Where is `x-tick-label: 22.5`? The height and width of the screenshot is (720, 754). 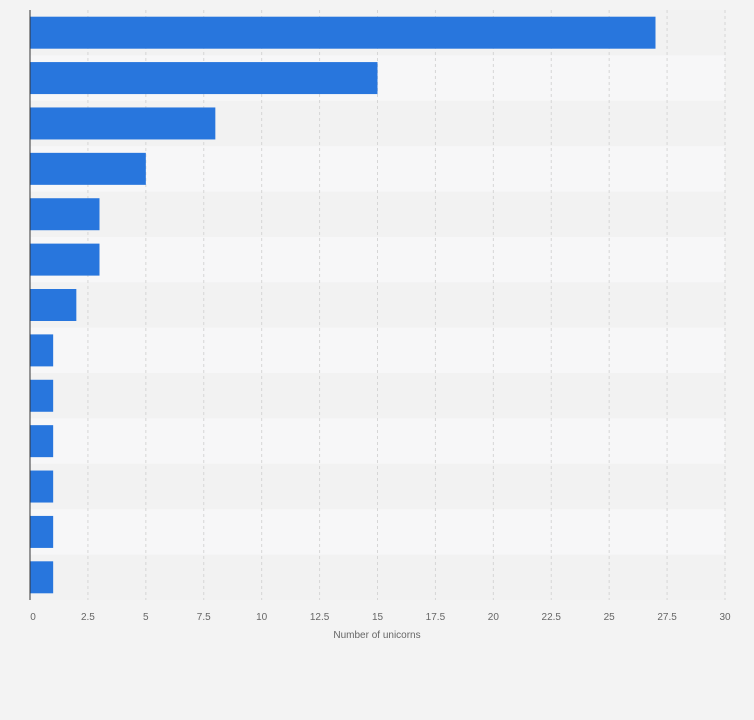
x-tick-label: 22.5 is located at coordinates (552, 617).